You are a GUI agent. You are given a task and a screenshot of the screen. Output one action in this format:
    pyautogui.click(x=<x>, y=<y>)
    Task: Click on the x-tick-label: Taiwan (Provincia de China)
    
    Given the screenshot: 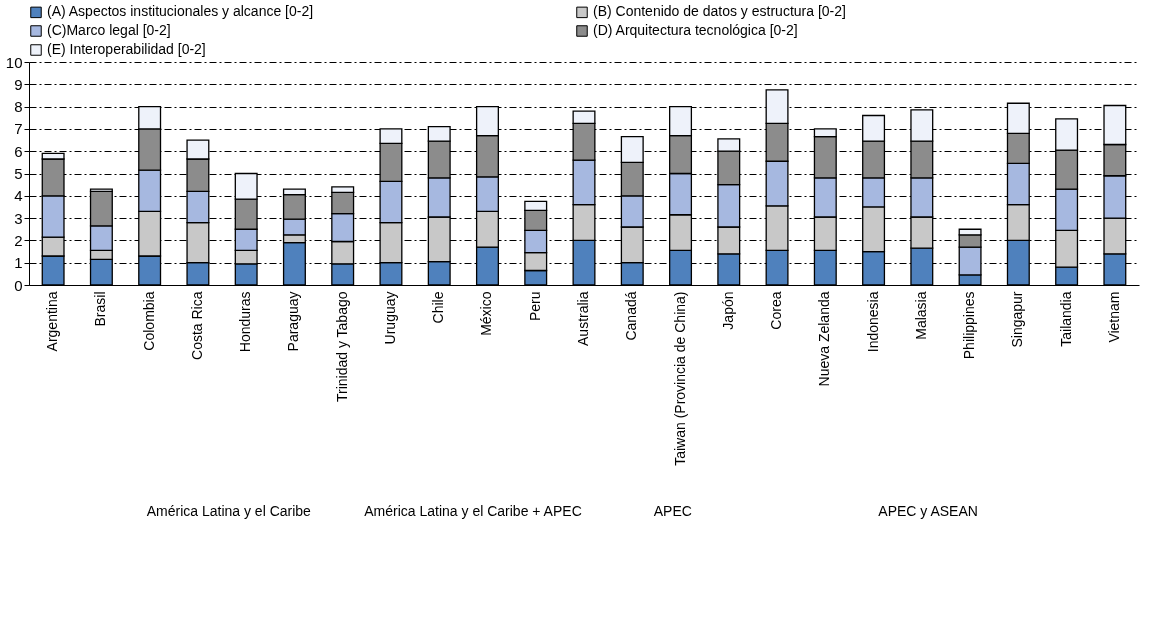 What is the action you would take?
    pyautogui.click(x=679, y=378)
    